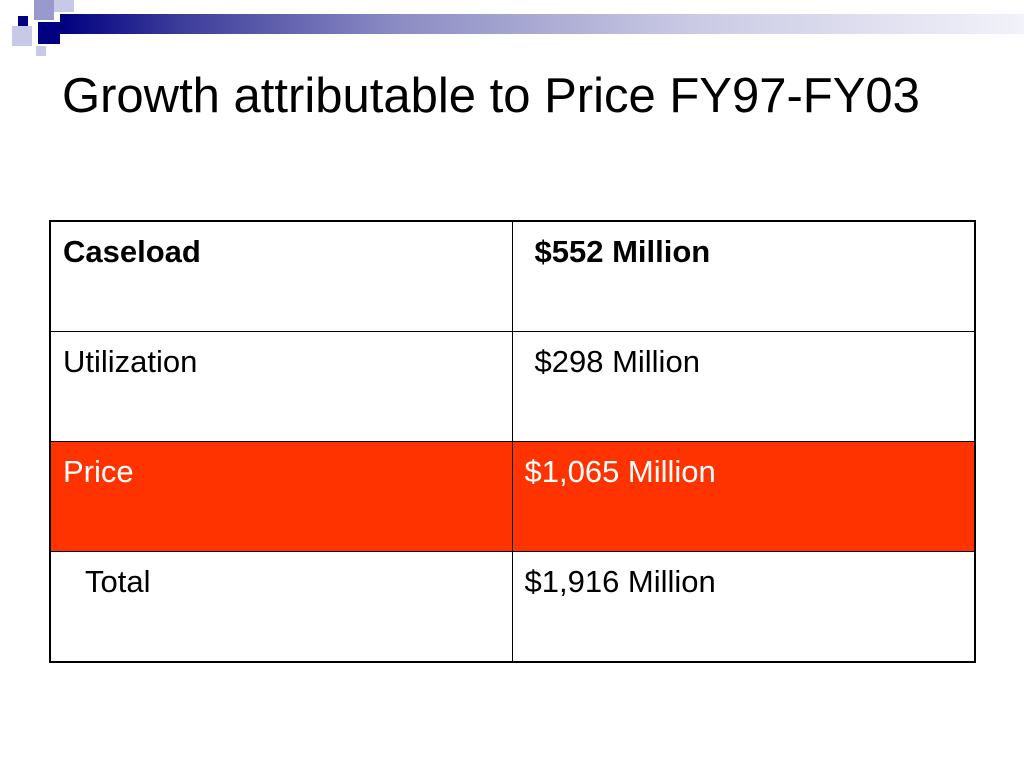 The width and height of the screenshot is (1024, 768). I want to click on table-row-total: Total $1,916 Million, so click(512, 607).